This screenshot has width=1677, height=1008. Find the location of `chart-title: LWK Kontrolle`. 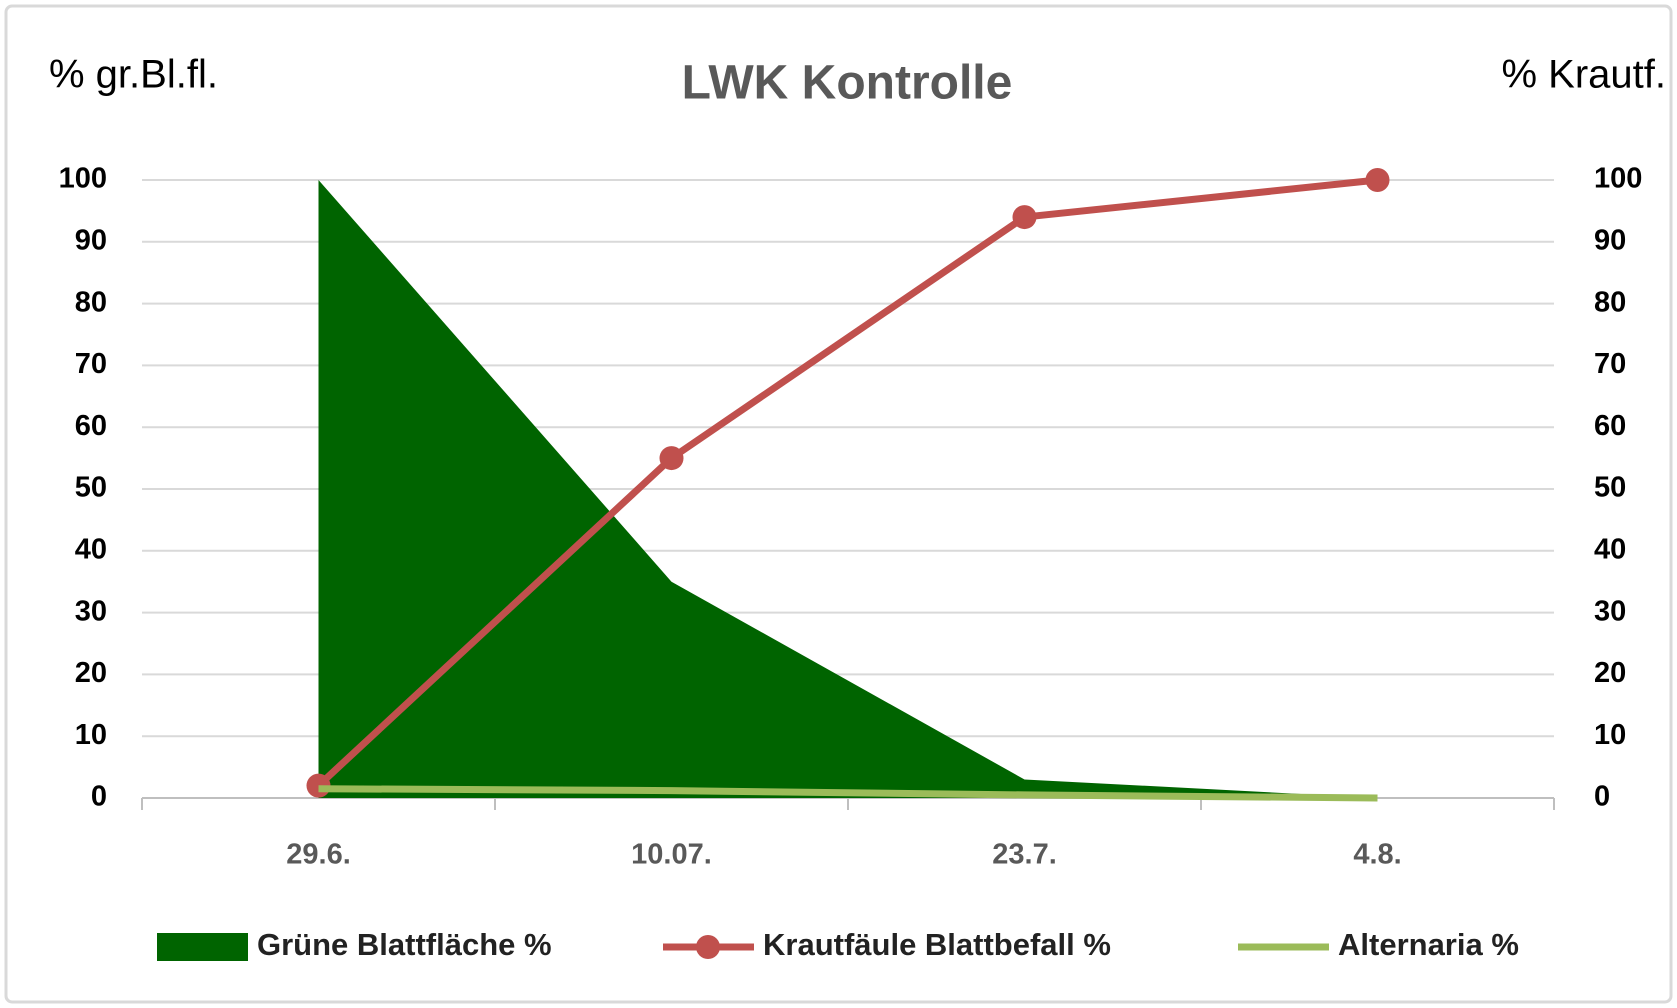

chart-title: LWK Kontrolle is located at coordinates (847, 83).